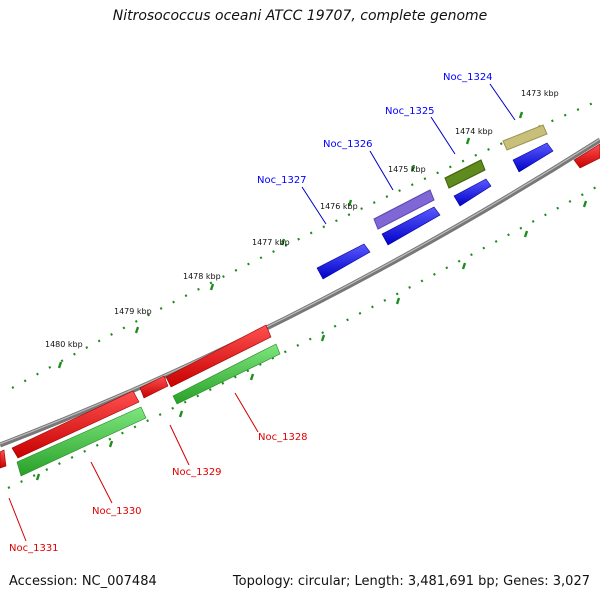 The image size is (600, 600). What do you see at coordinates (271, 242) in the screenshot?
I see `tick-label-1477: 1477 kbp` at bounding box center [271, 242].